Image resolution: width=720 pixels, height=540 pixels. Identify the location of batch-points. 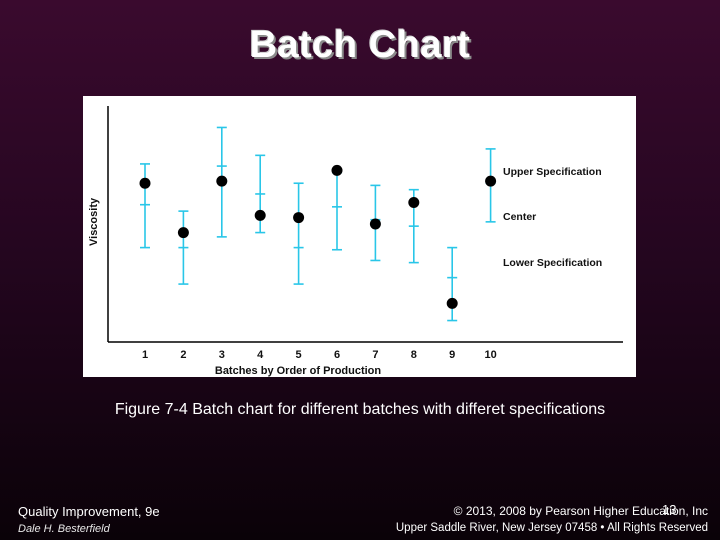
(318, 236).